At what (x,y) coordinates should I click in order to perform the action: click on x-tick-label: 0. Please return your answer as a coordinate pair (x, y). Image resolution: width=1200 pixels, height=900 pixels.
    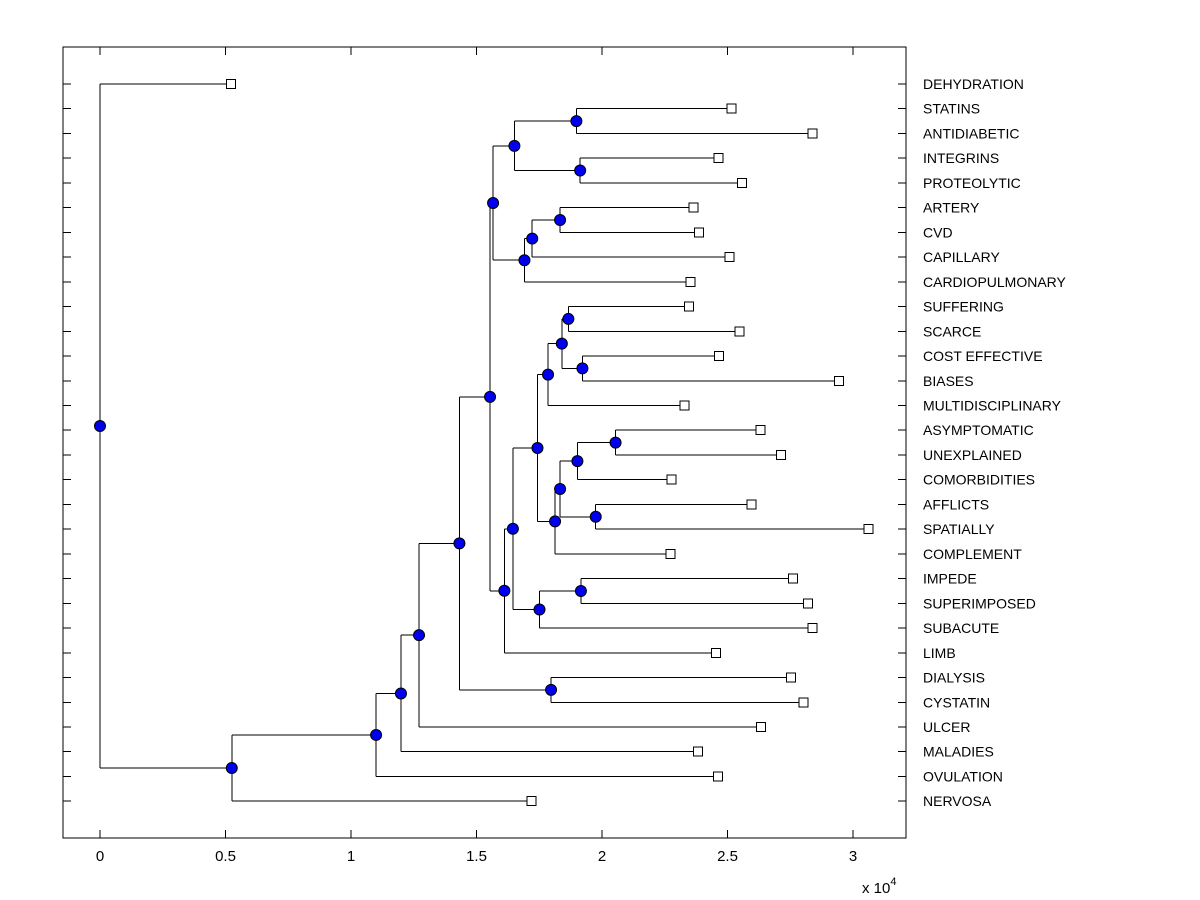
    Looking at the image, I should click on (100, 856).